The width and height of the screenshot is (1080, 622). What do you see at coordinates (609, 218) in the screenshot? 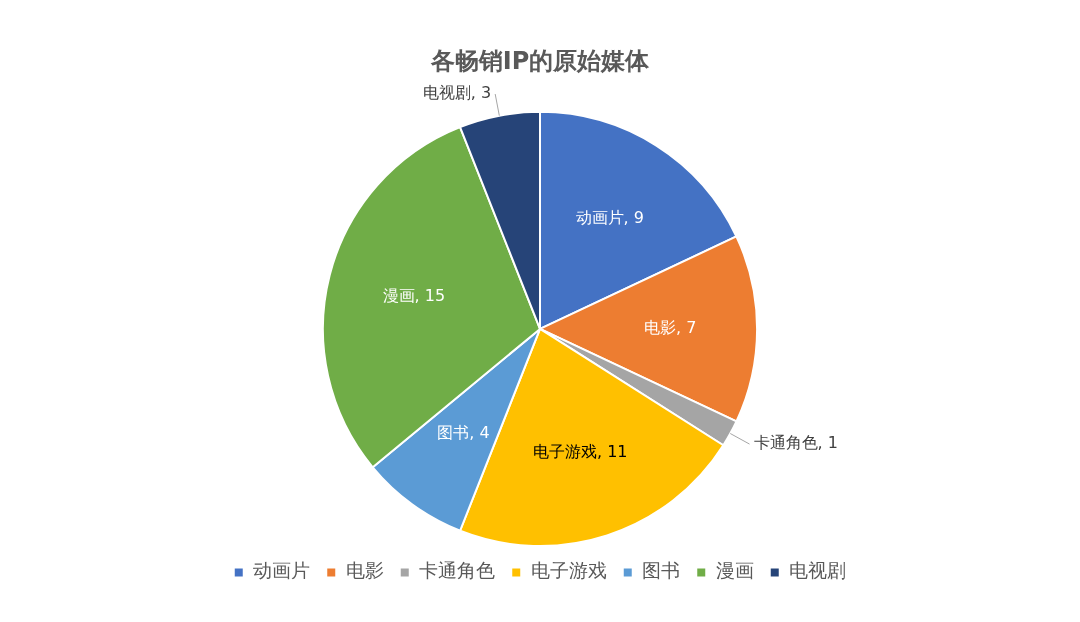
I see `data-label: 动画片, 9` at bounding box center [609, 218].